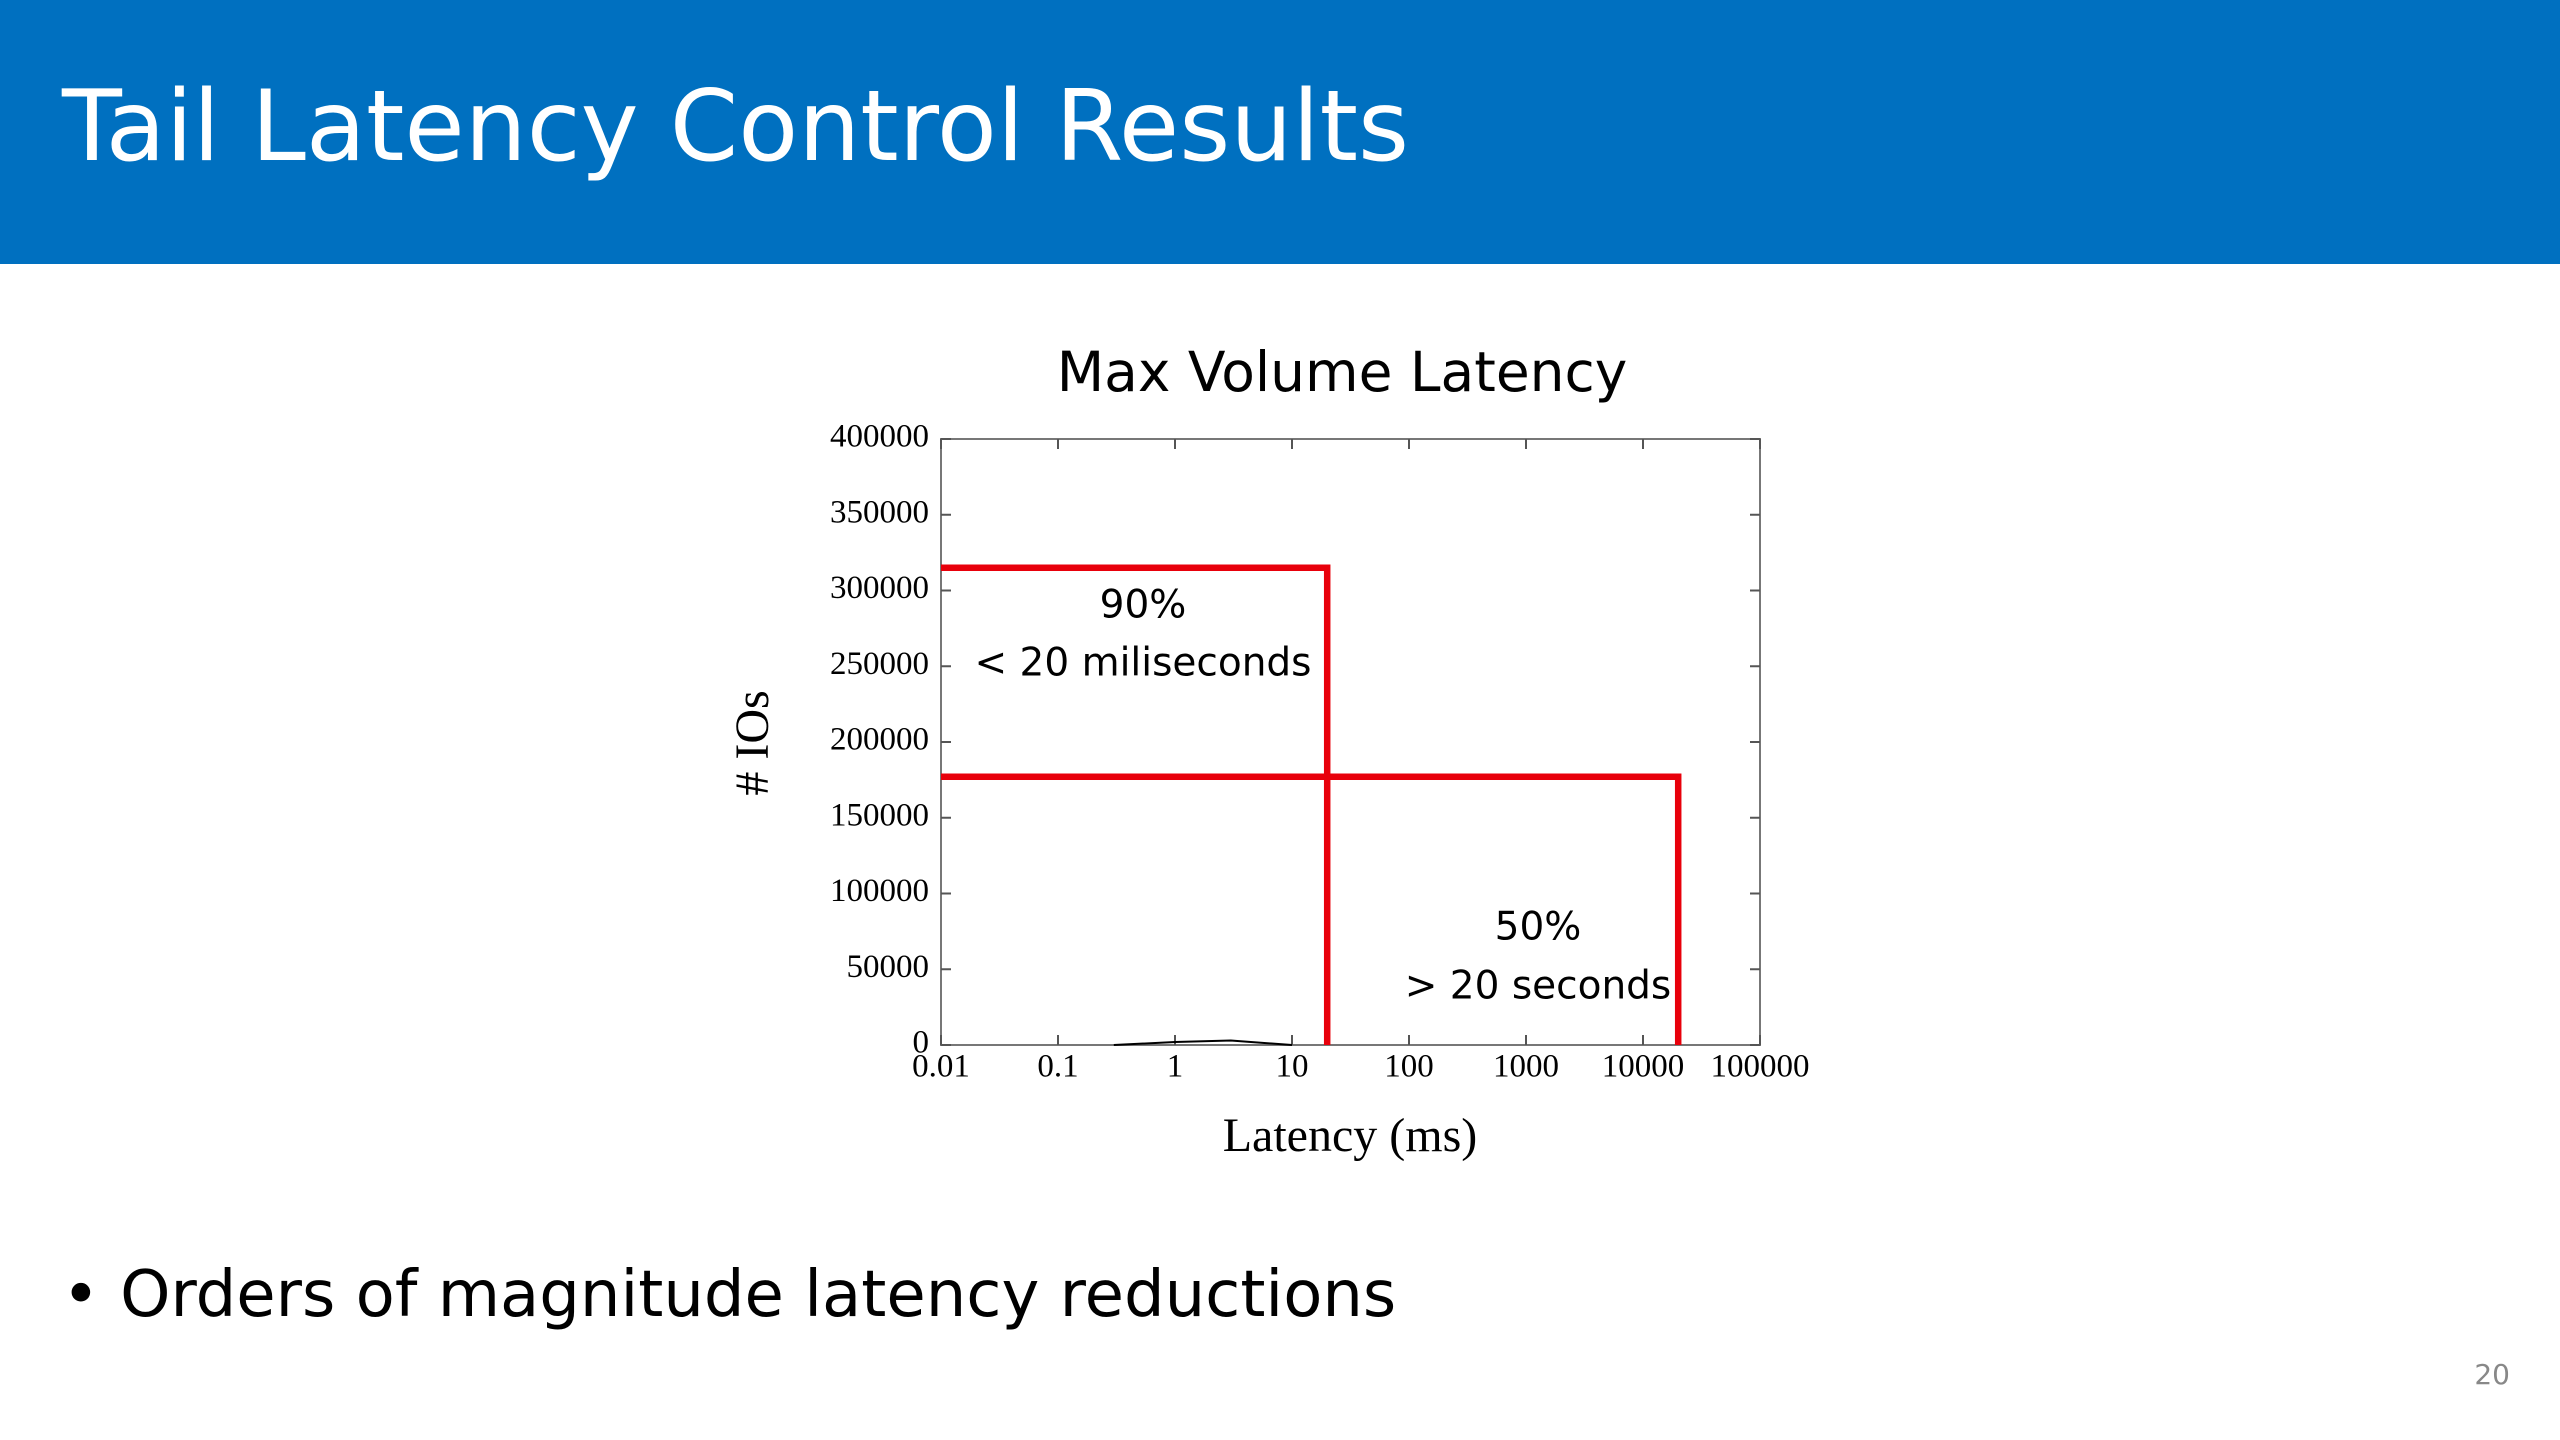 The width and height of the screenshot is (2560, 1440). What do you see at coordinates (1175, 1067) in the screenshot?
I see `x-tick-label: 1` at bounding box center [1175, 1067].